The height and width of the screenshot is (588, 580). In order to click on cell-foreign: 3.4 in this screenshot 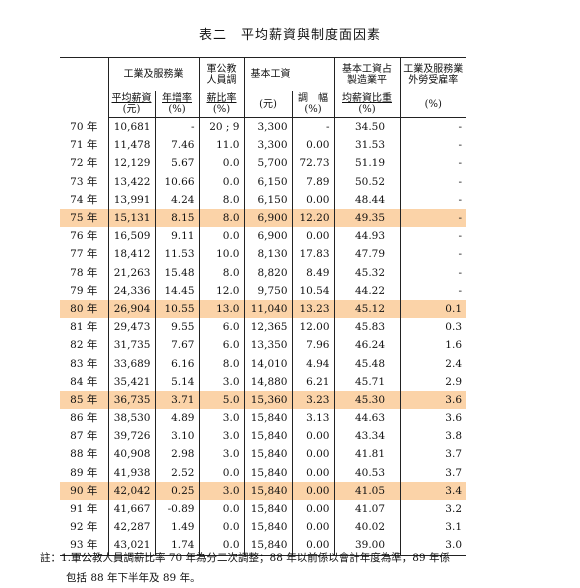, I will do `click(432, 490)`.